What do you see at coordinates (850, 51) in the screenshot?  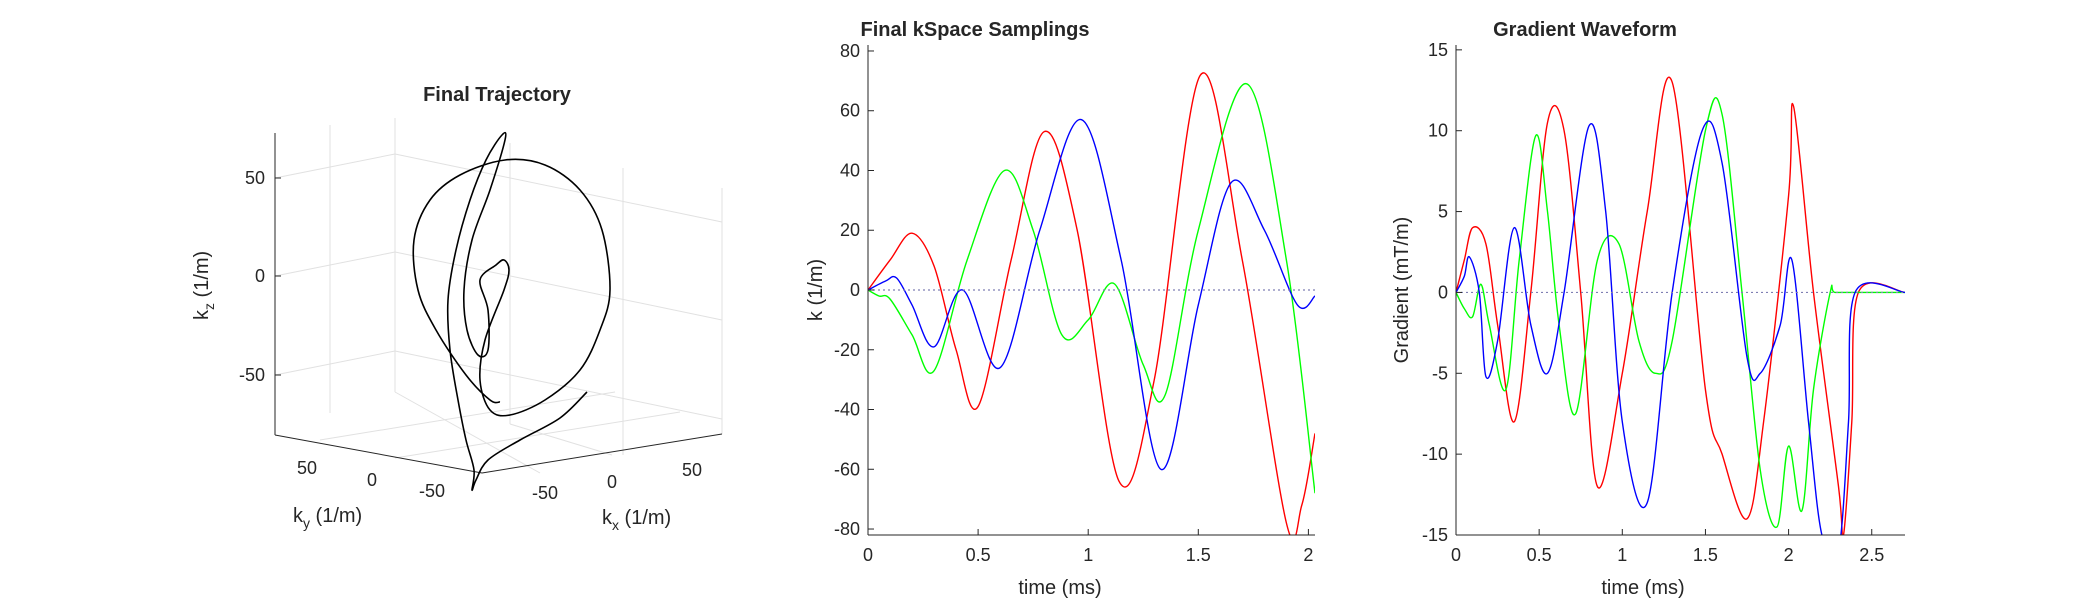 I see `kspace-ytick-label: 80` at bounding box center [850, 51].